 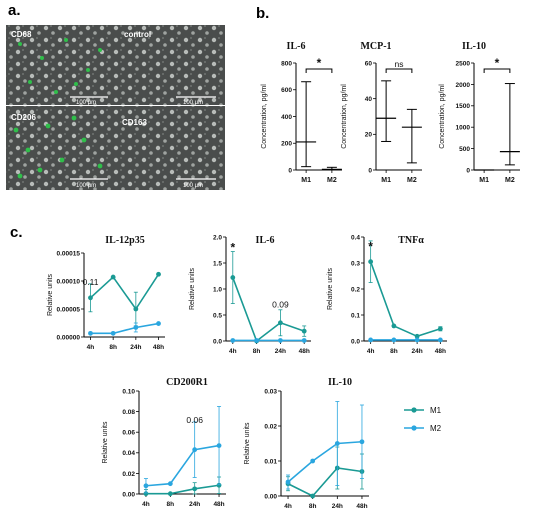 I want to click on y-tick-label: 0.01, so click(x=270, y=461).